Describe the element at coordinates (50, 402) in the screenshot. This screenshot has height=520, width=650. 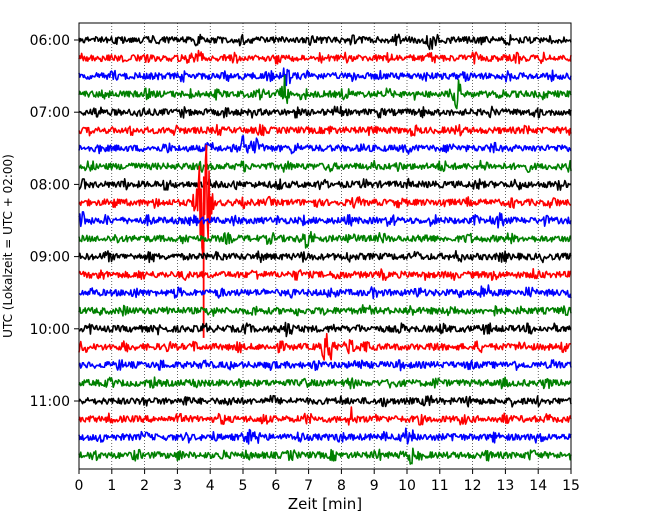
I see `y-tick-label: 11:00` at that location.